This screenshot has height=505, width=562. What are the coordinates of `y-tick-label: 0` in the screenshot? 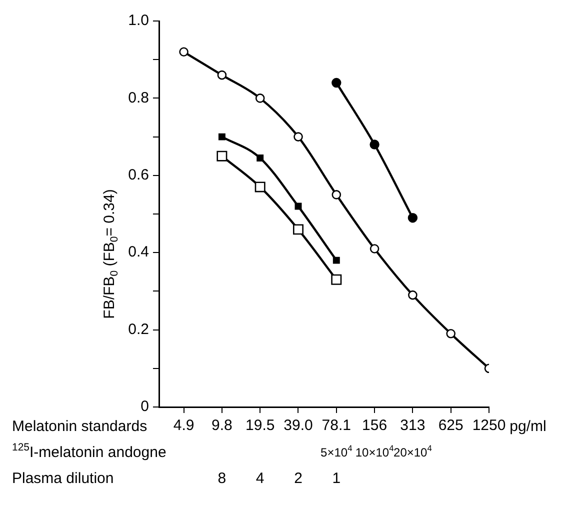 It's located at (144, 407).